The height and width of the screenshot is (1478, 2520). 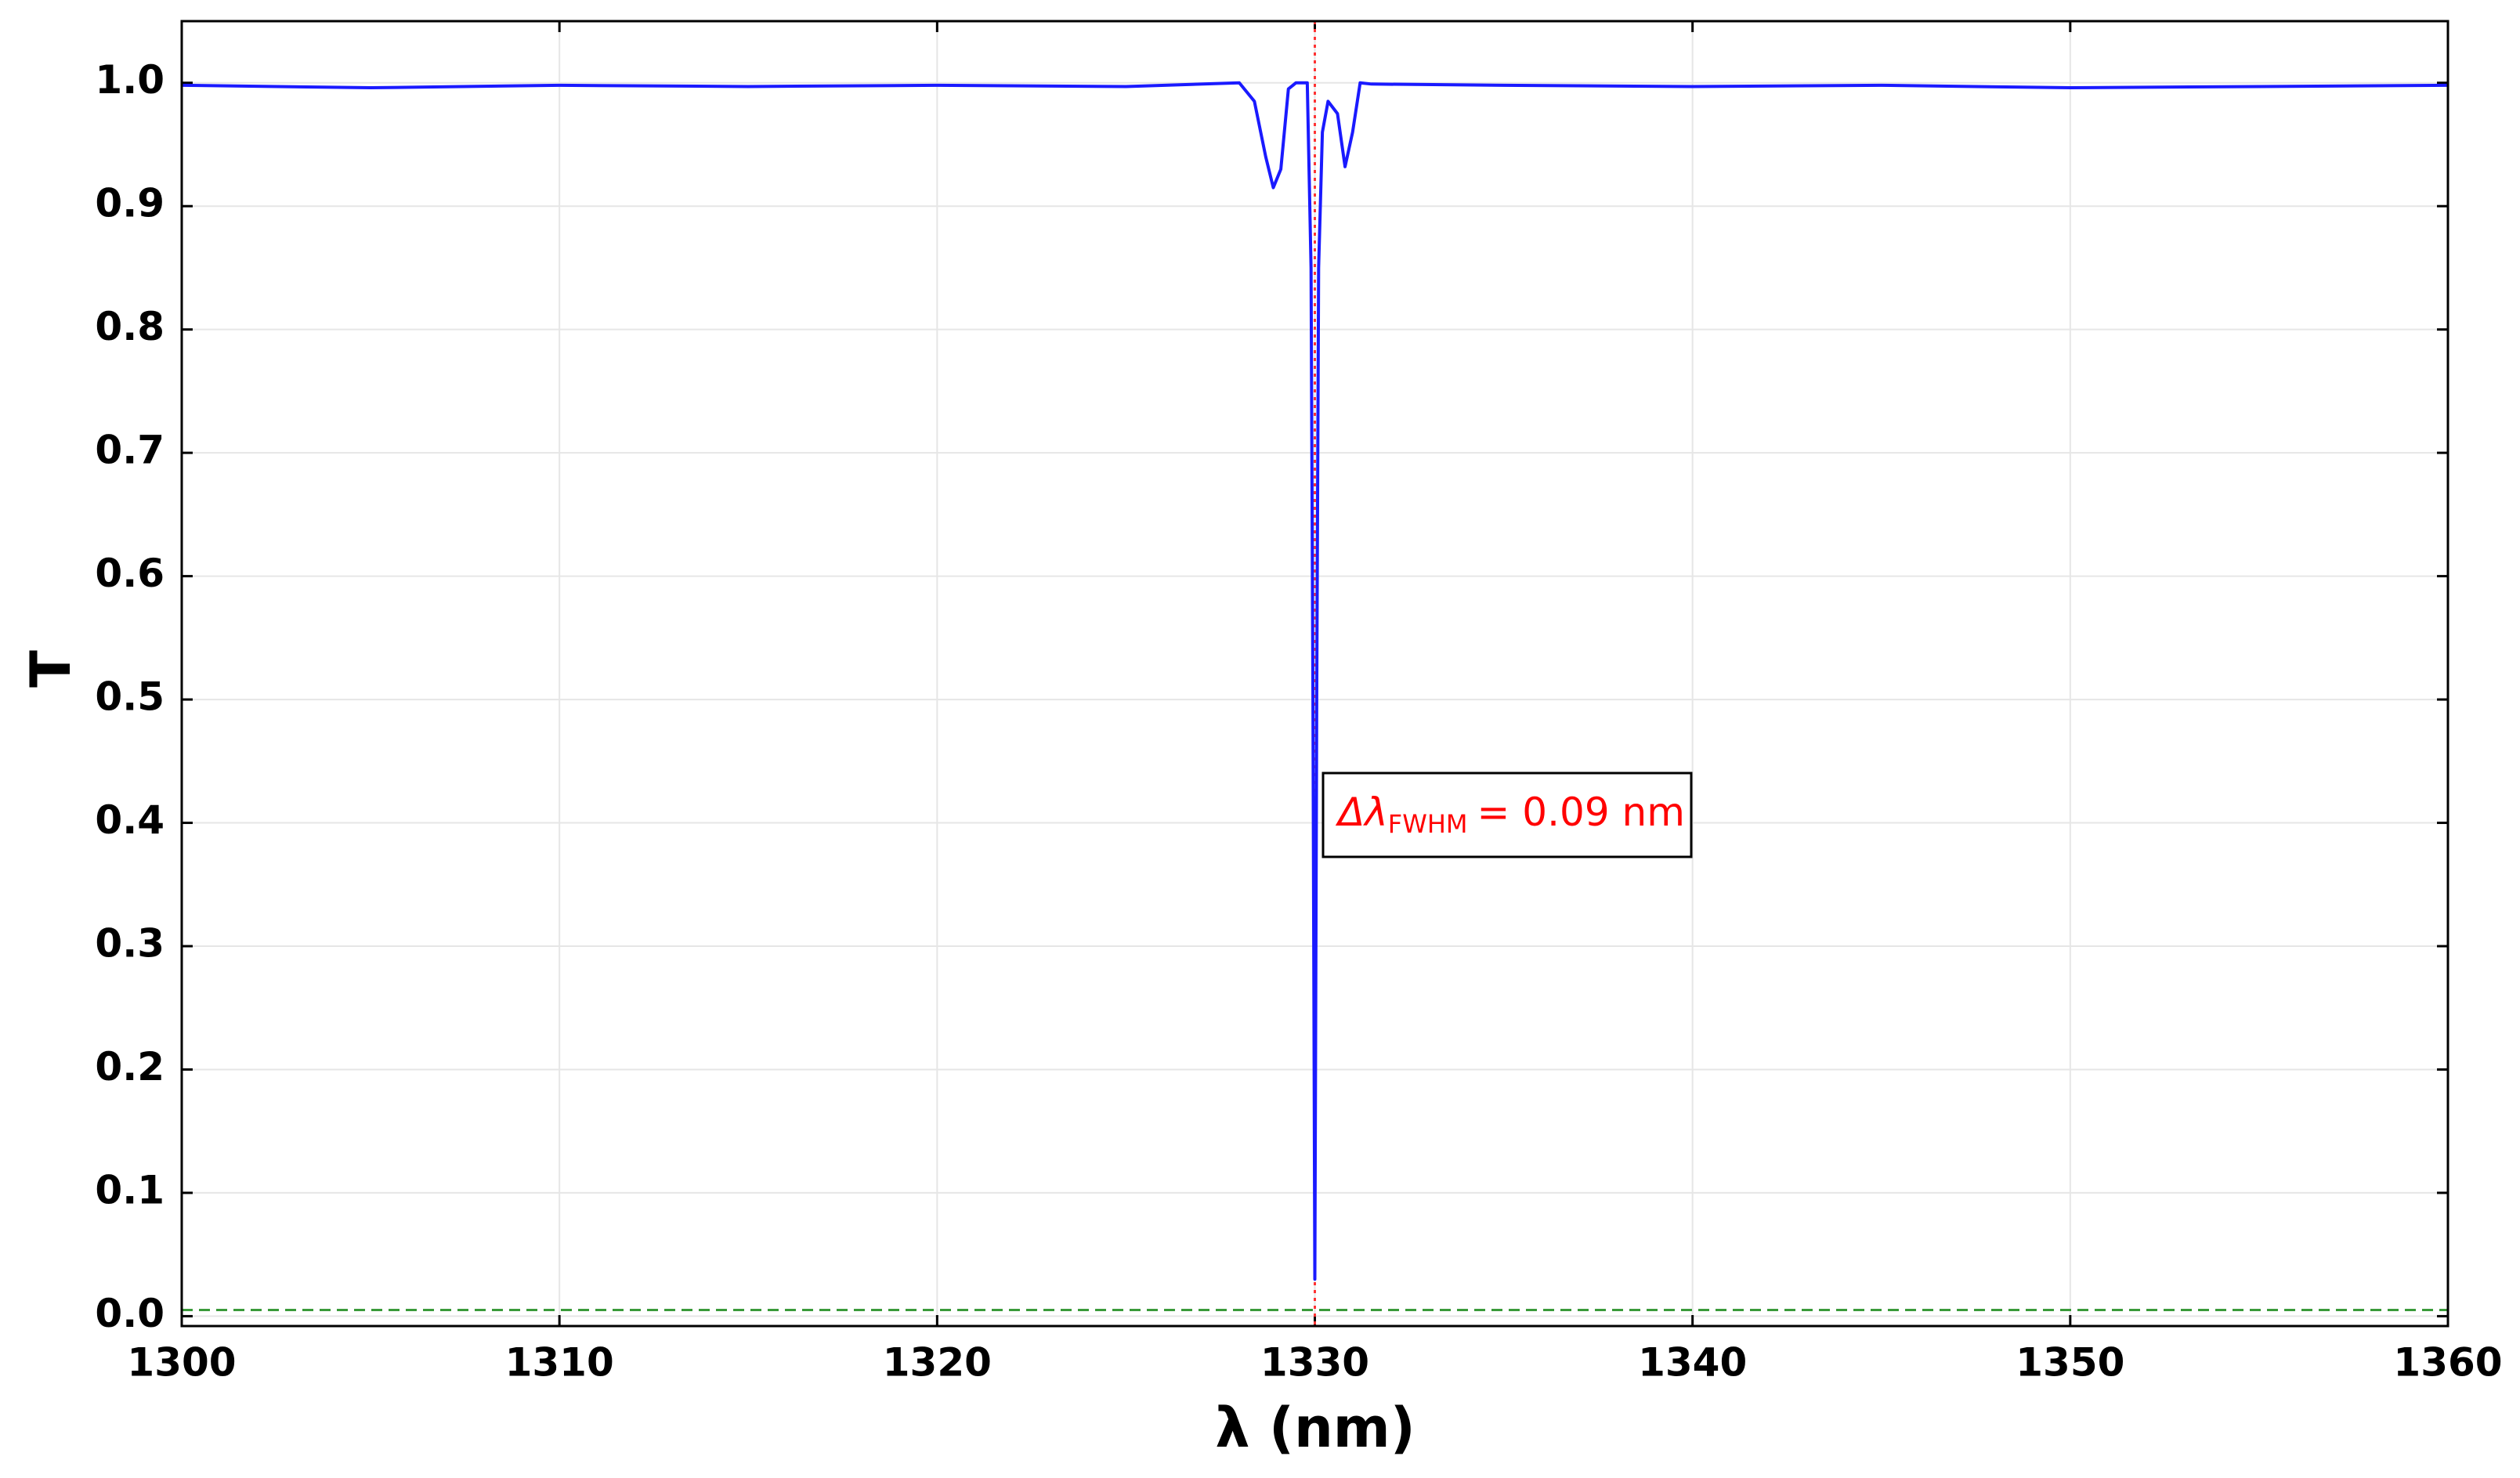 I want to click on y-axis-label: T, so click(x=51, y=669).